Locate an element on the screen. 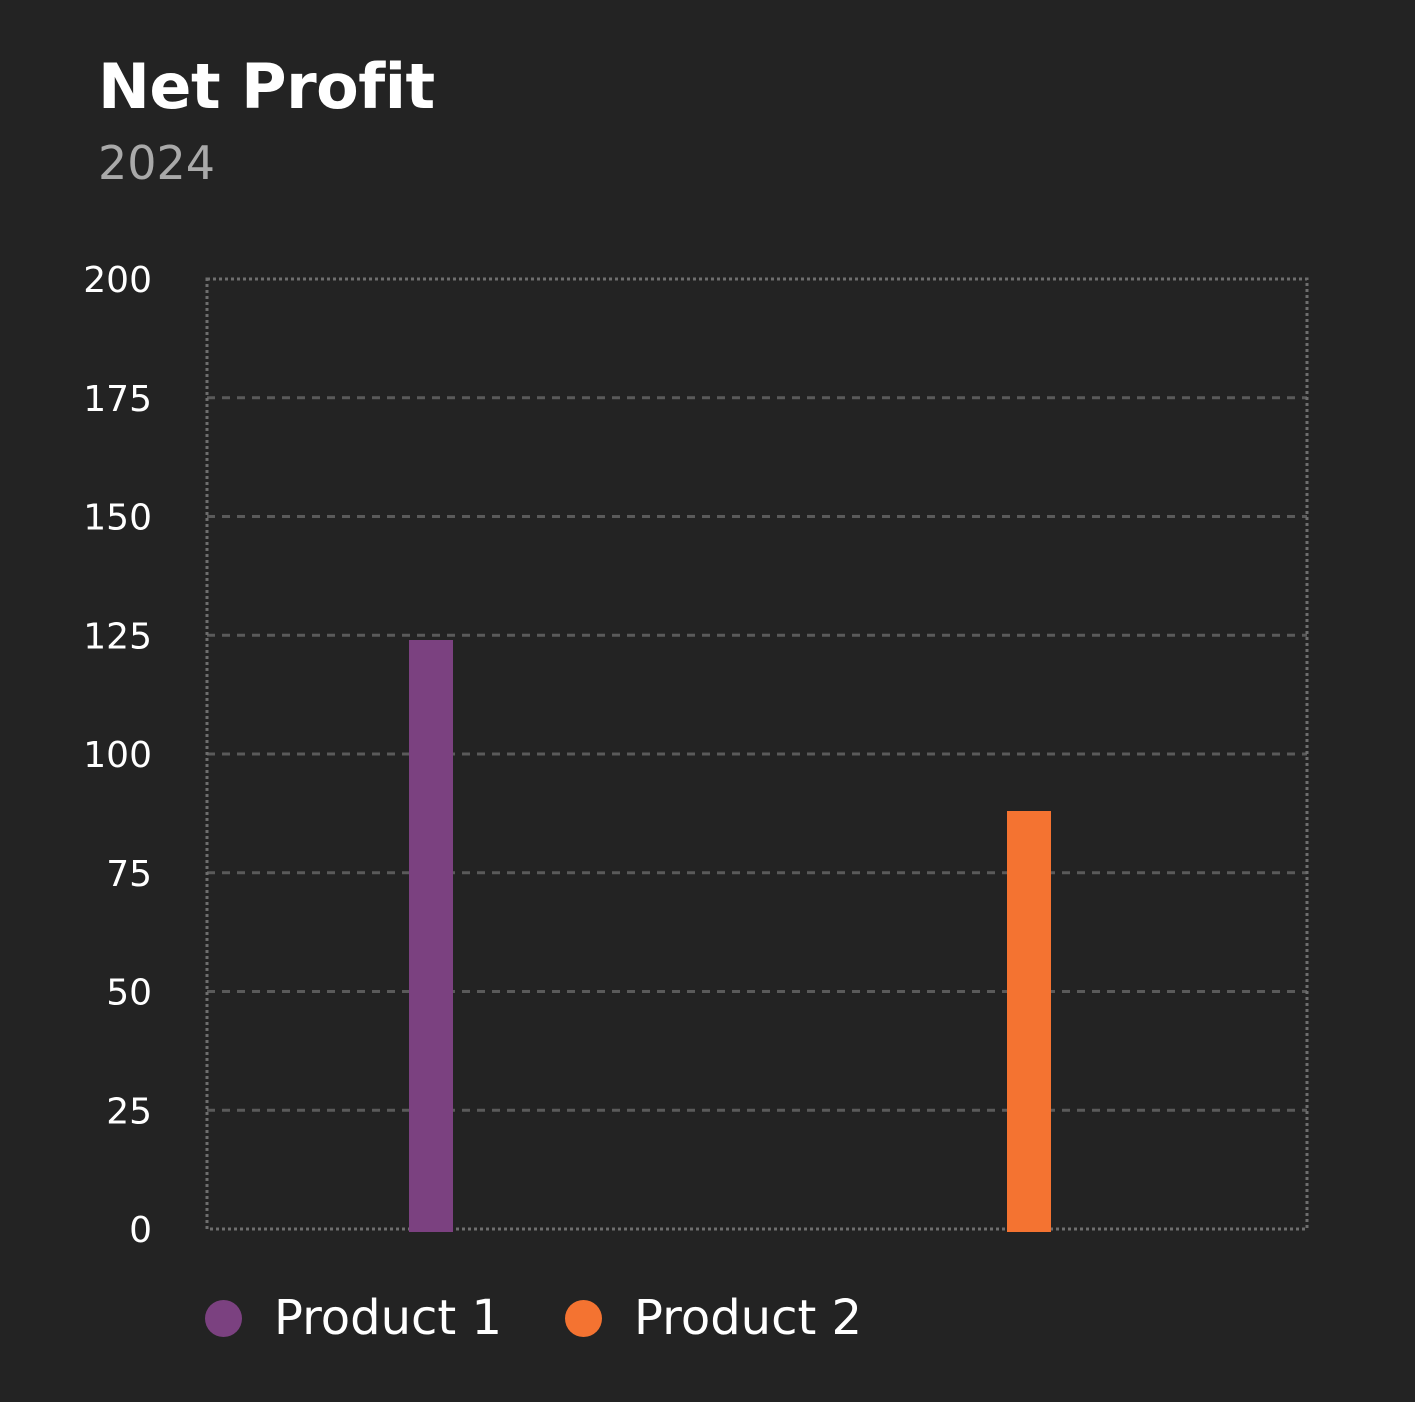 The image size is (1415, 1402). legend-label-product-1: Product 1 is located at coordinates (388, 1318).